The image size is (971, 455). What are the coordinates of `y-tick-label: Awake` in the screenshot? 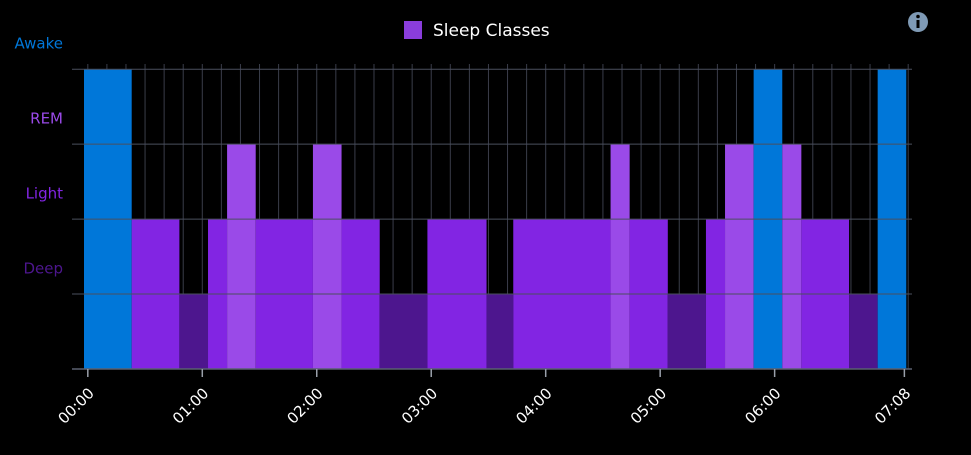 It's located at (39, 44).